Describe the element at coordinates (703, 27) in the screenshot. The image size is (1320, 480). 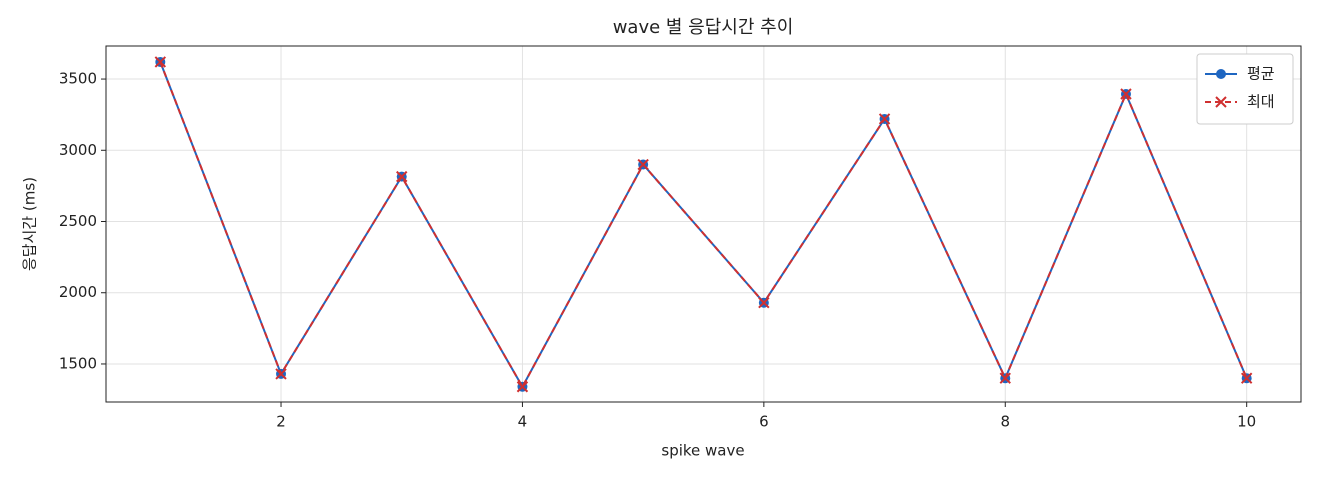
I see `chart-title: wave 별 응답시간 추이` at that location.